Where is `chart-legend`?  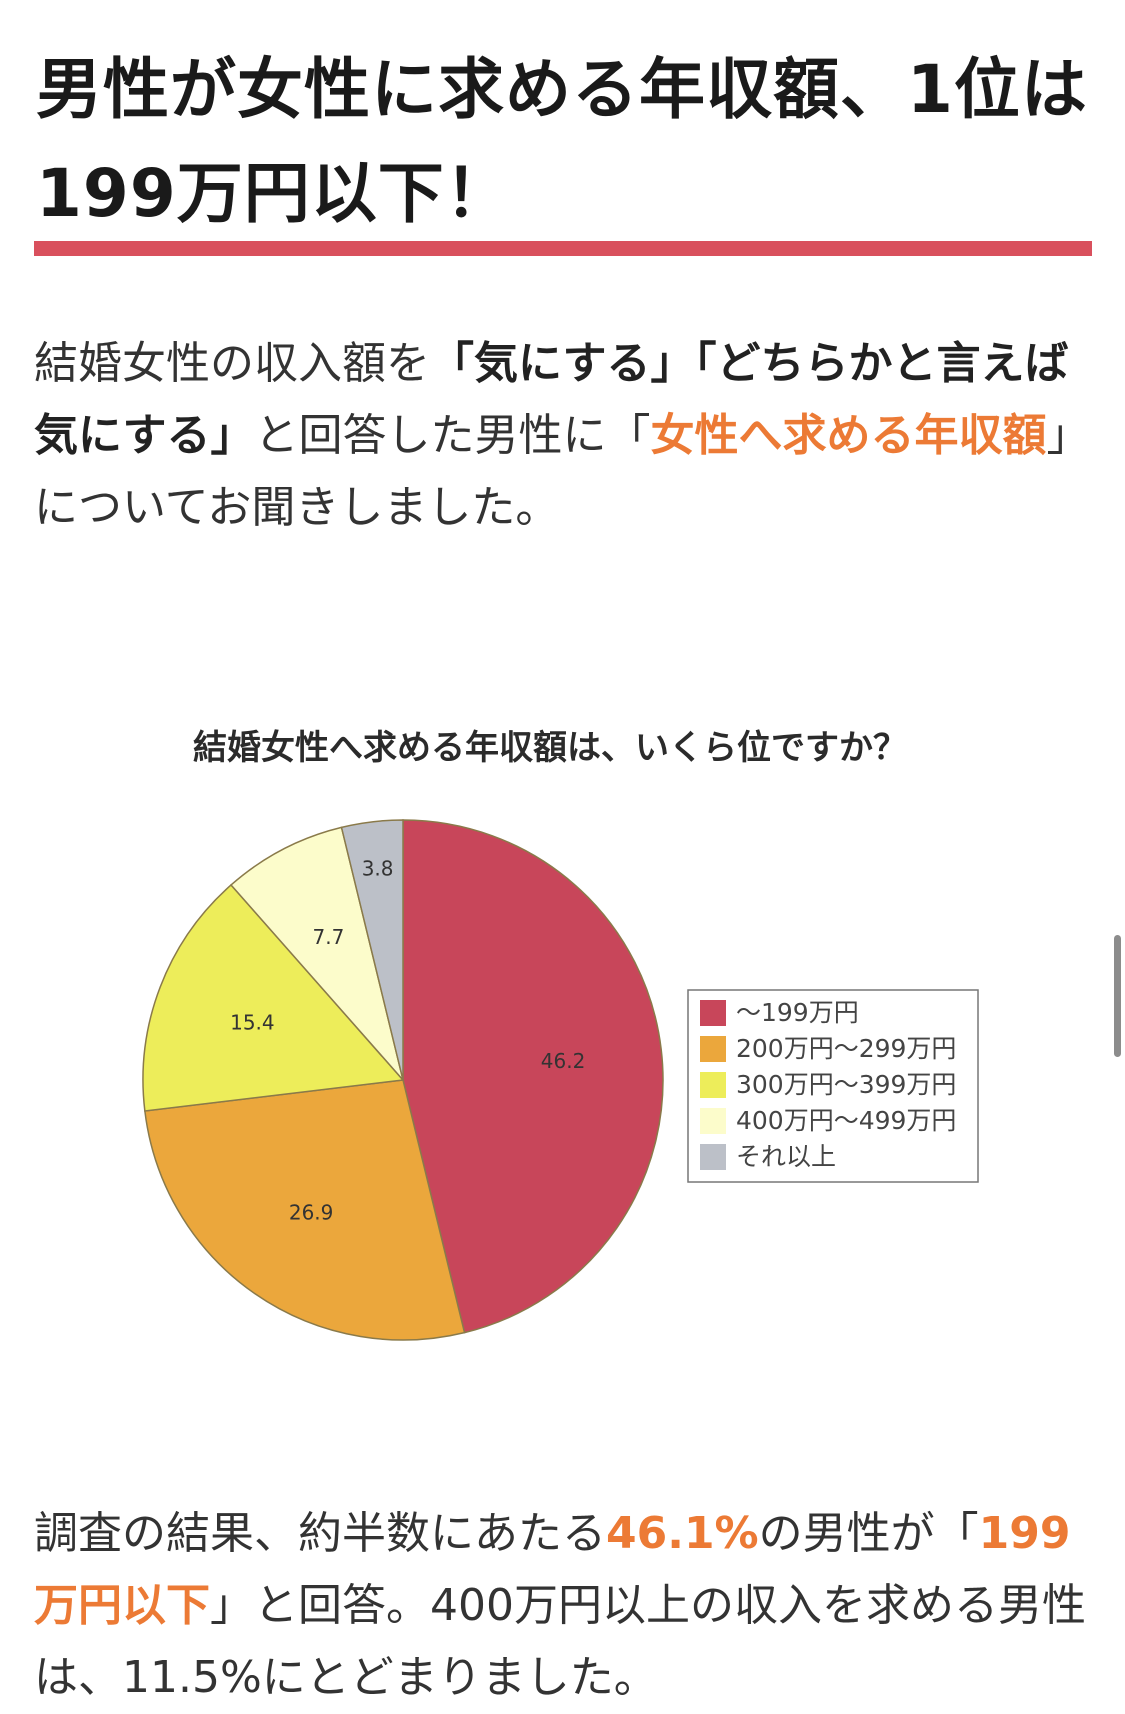
chart-legend is located at coordinates (833, 1086).